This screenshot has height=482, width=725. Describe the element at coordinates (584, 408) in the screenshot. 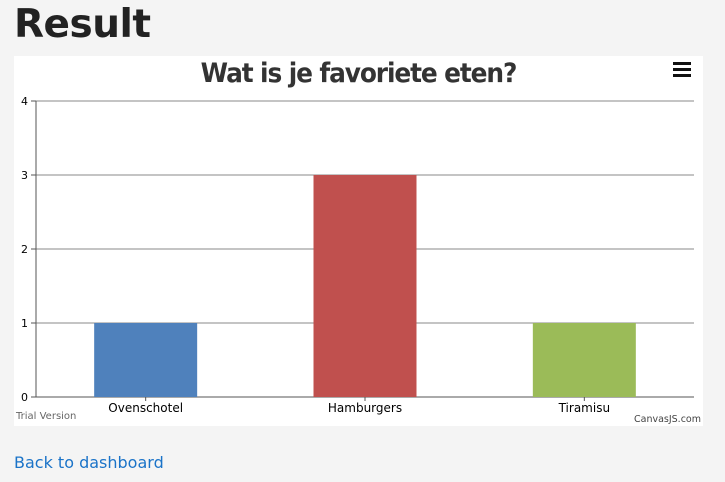

I see `x-tick-label-tiramisu: Tiramisu` at that location.